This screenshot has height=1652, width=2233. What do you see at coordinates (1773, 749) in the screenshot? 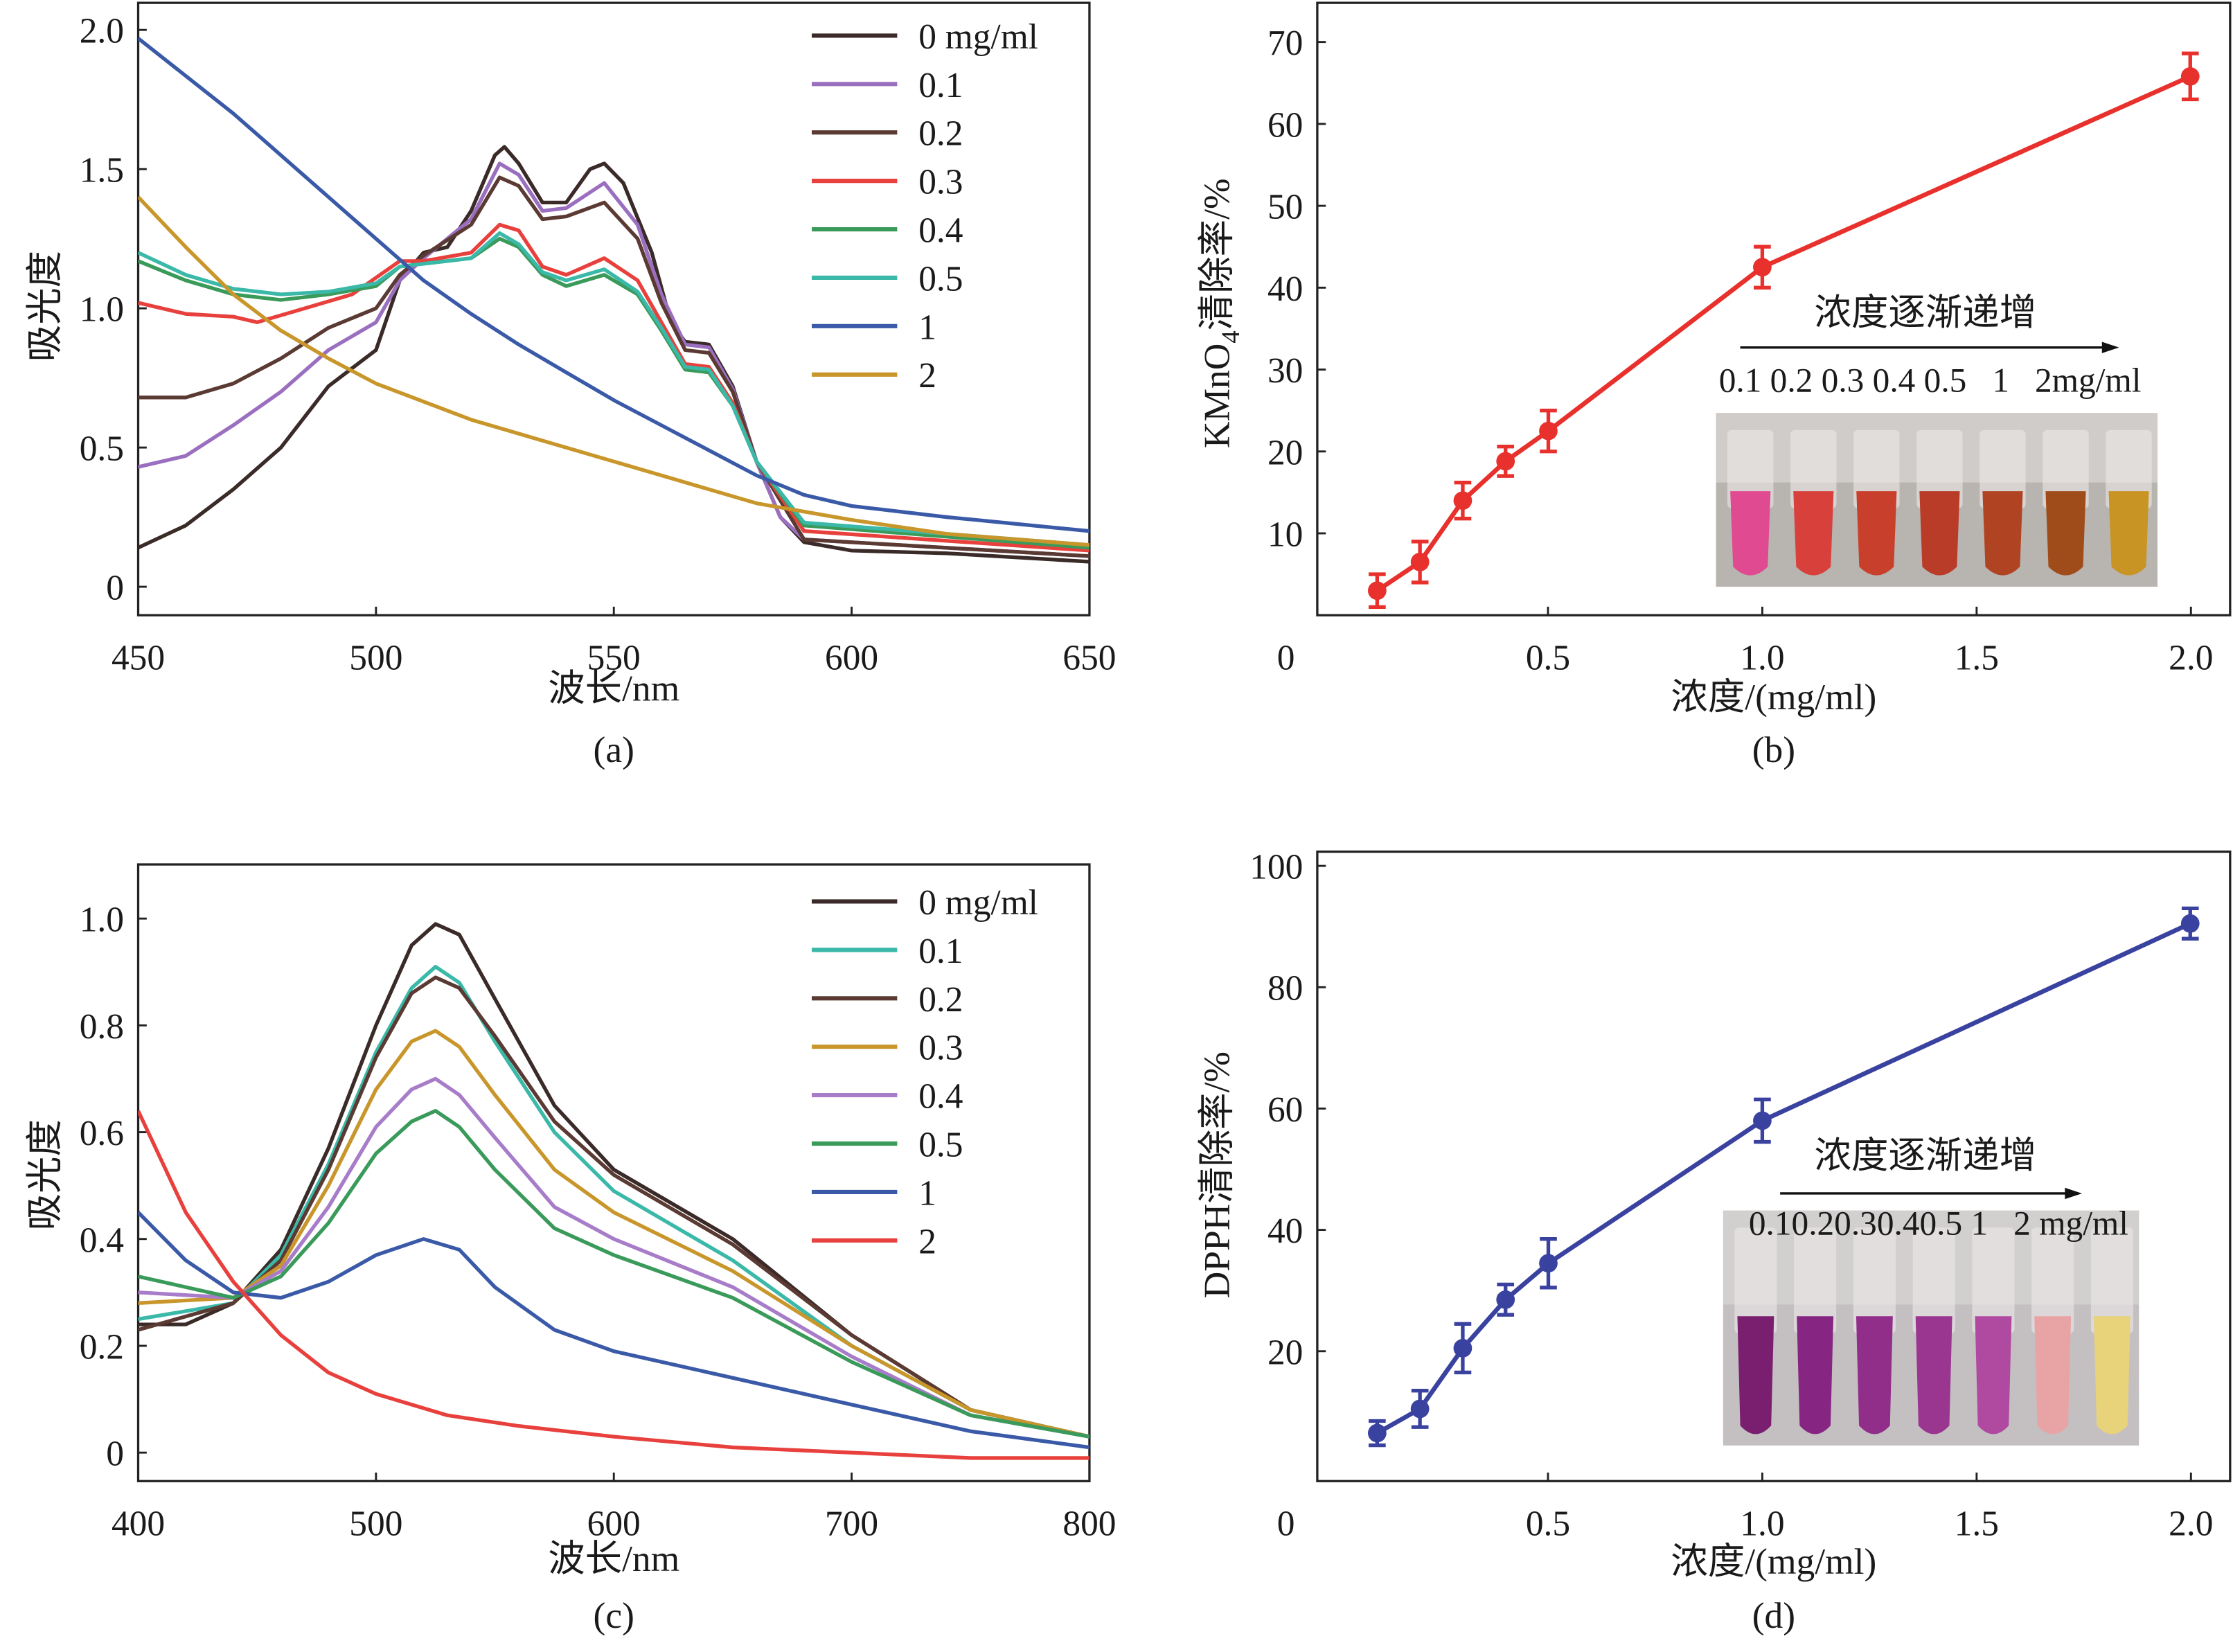
I see `panel-label: (b)` at bounding box center [1773, 749].